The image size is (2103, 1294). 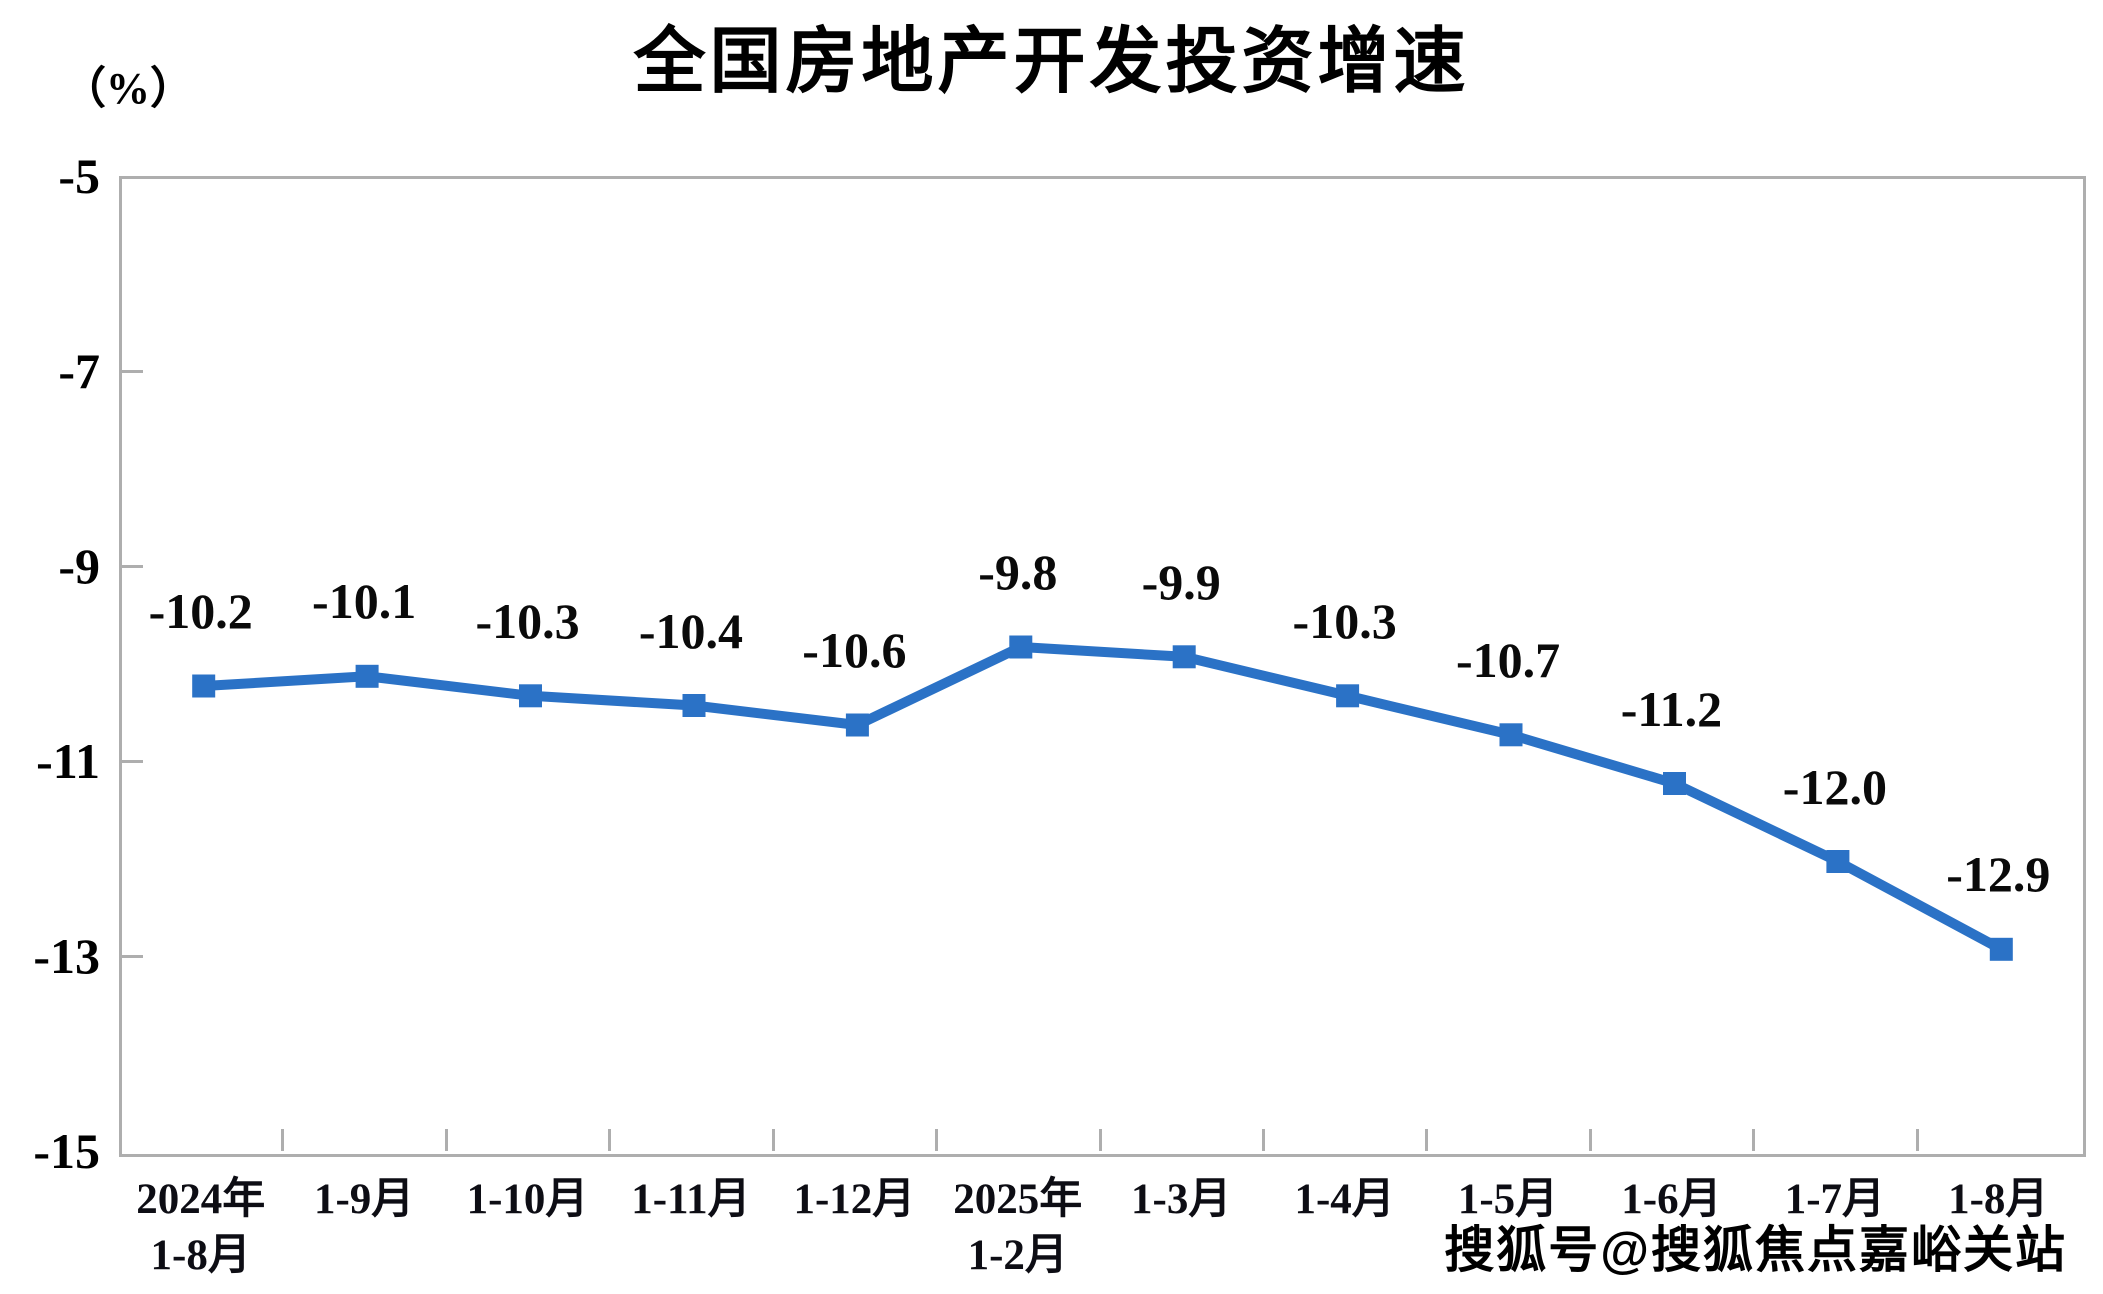 What do you see at coordinates (1508, 1199) in the screenshot?
I see `x-tick-label: 1-5月` at bounding box center [1508, 1199].